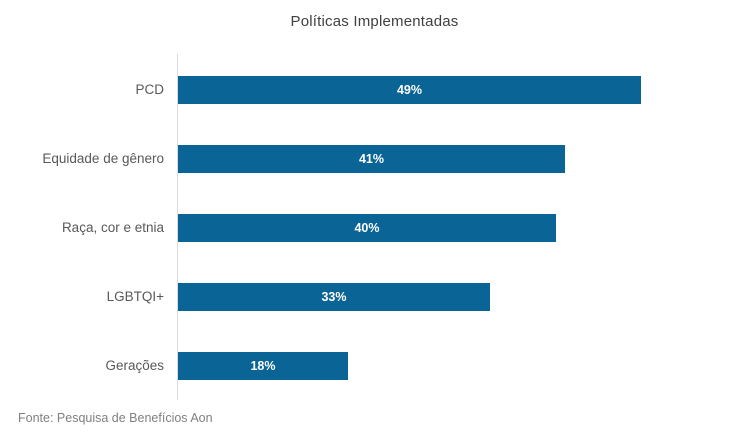  Describe the element at coordinates (149, 89) in the screenshot. I see `category-label: PCD` at that location.